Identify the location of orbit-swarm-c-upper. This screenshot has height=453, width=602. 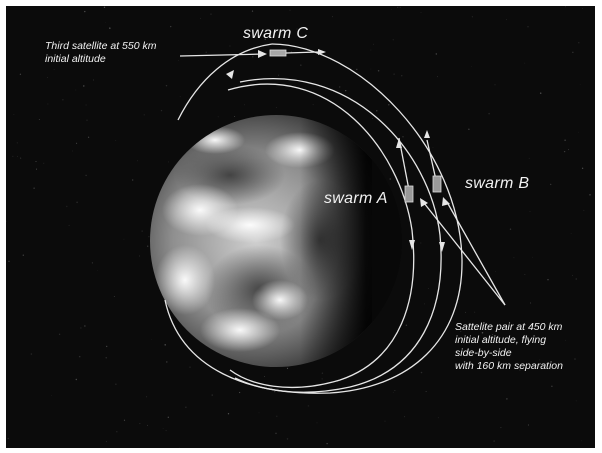
(225, 82).